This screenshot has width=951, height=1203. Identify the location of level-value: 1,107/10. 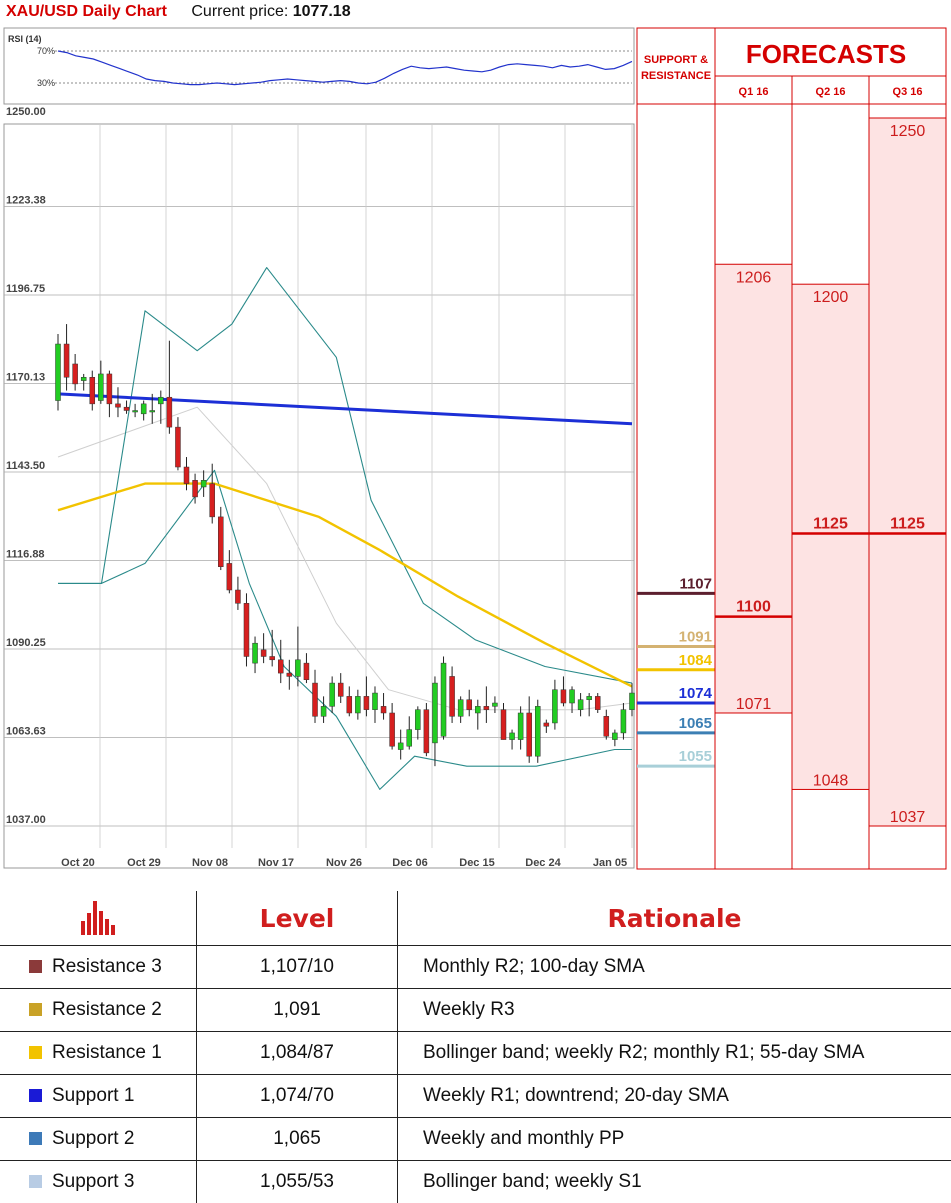
(297, 967).